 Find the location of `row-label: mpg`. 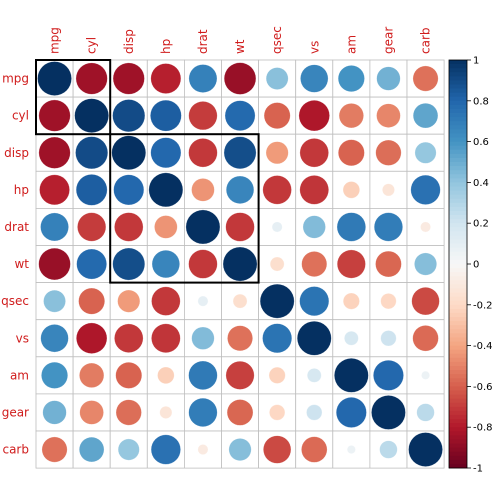

row-label: mpg is located at coordinates (15, 79).